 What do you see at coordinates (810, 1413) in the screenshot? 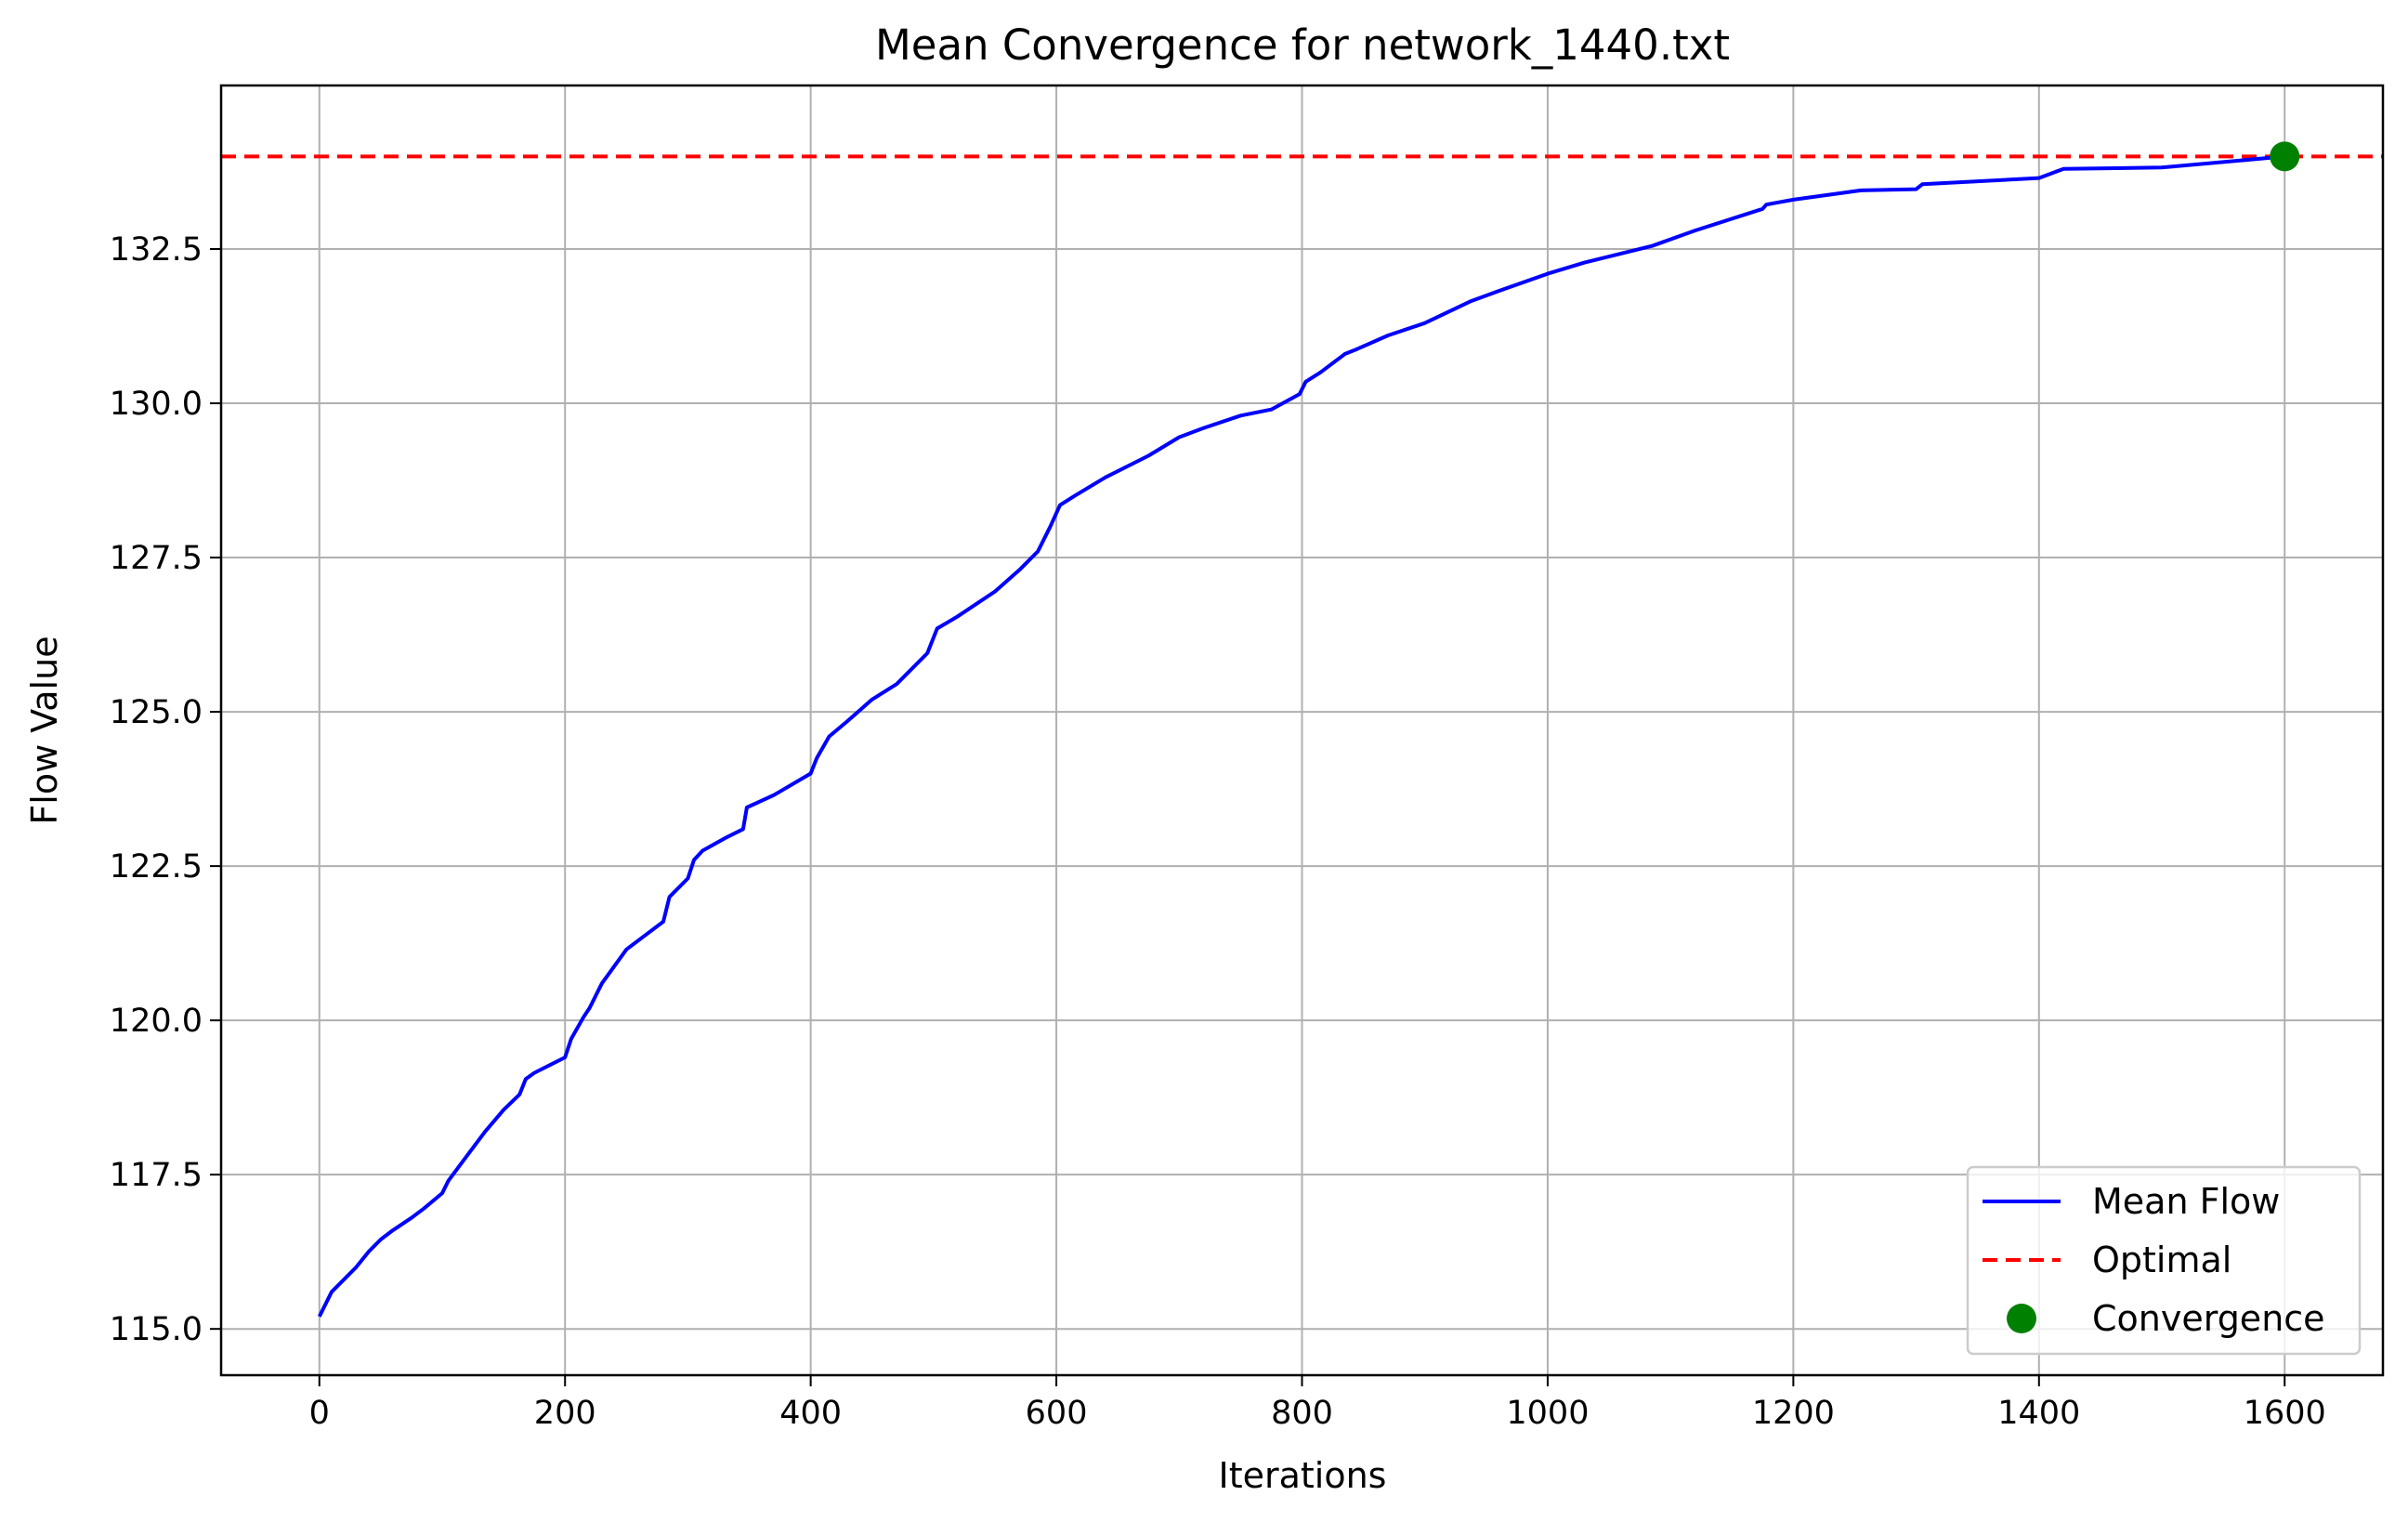
I see `x-tick-label: 400` at bounding box center [810, 1413].